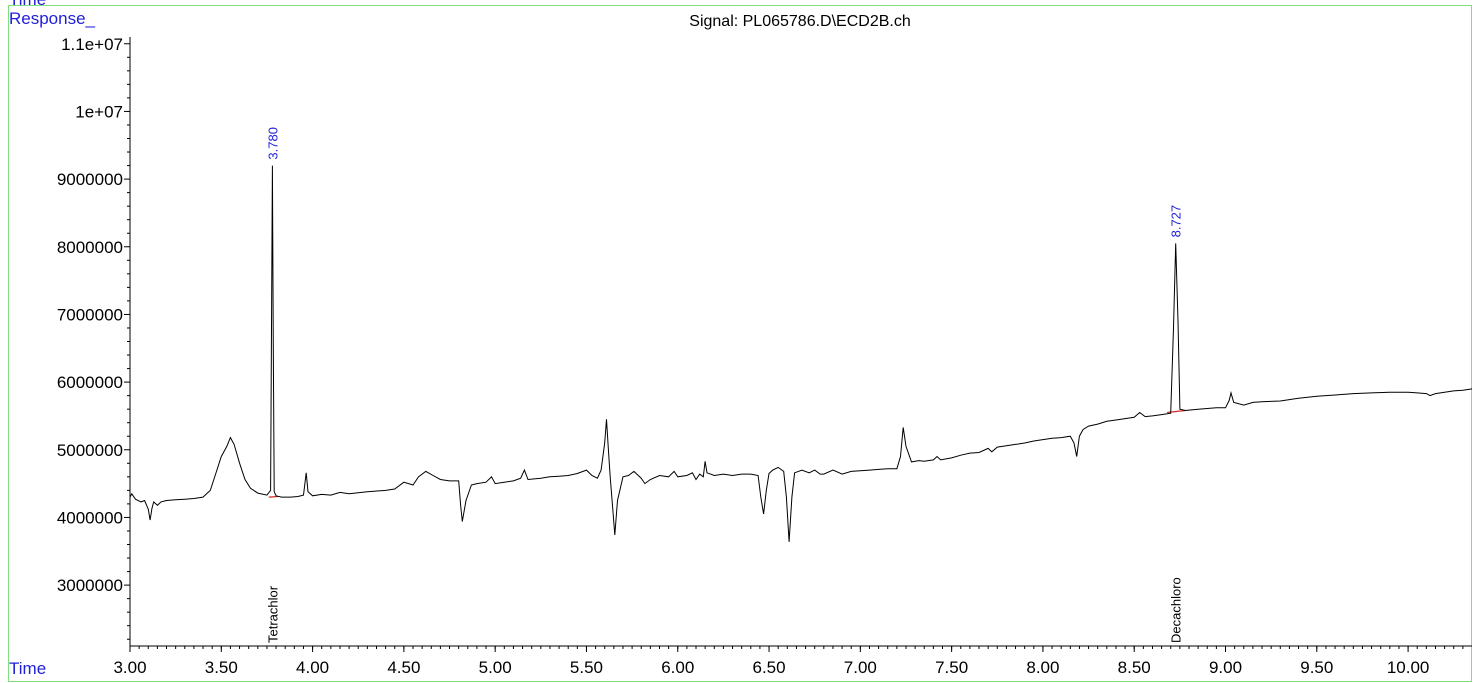 The image size is (1473, 683). Describe the element at coordinates (1408, 667) in the screenshot. I see `x-tick-label: 10.00` at that location.